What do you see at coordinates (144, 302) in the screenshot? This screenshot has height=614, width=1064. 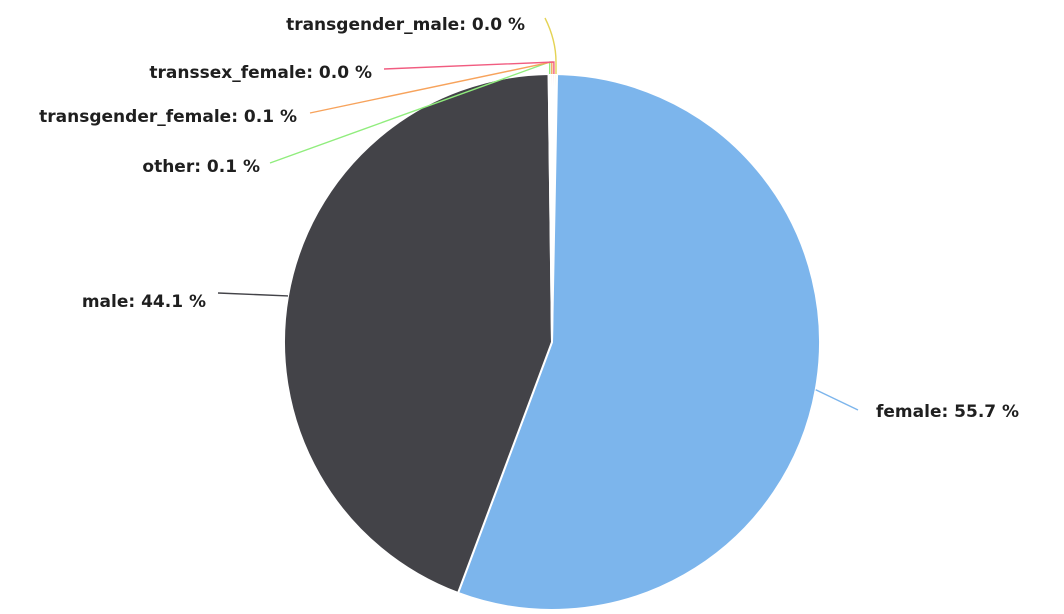 I see `label-male: male: 44.1 %` at bounding box center [144, 302].